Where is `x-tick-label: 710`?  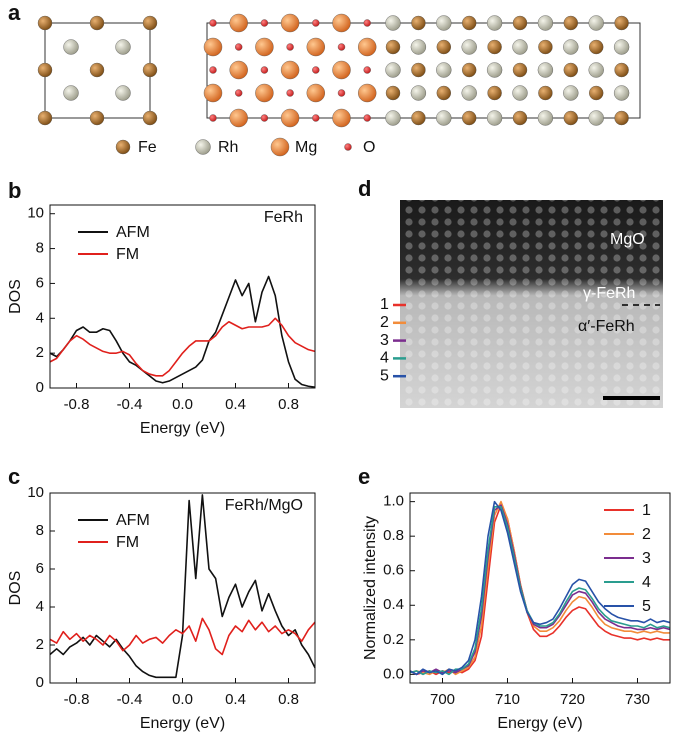 x-tick-label: 710 is located at coordinates (507, 699).